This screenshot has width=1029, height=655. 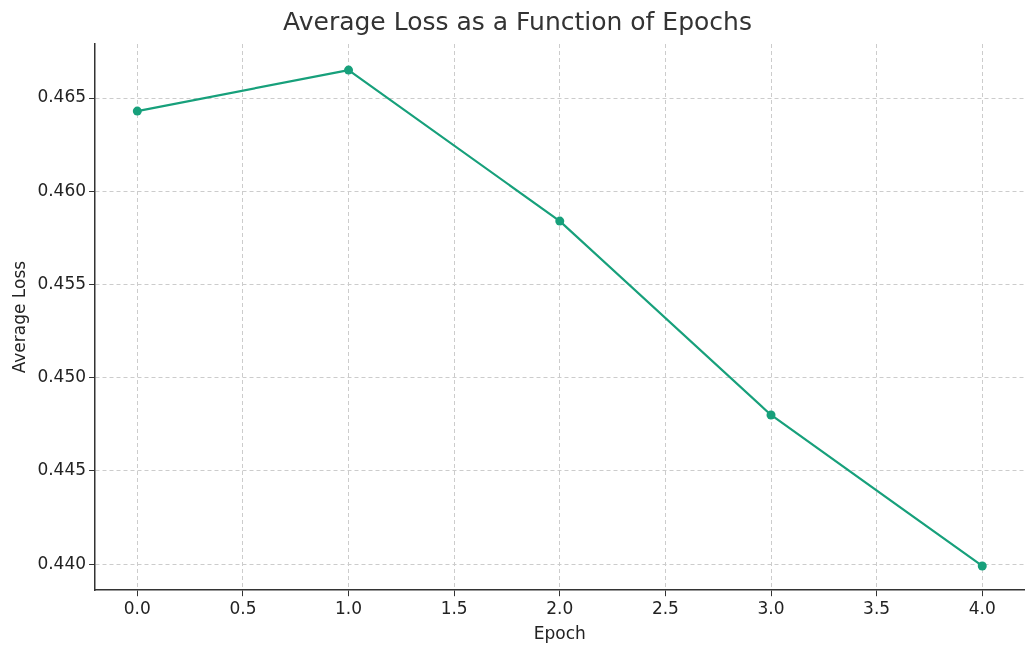 I want to click on x-tick-label: 0.5, so click(x=243, y=607).